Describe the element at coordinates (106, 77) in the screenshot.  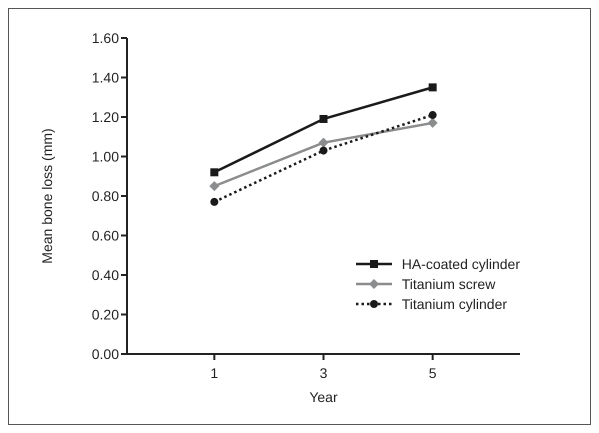
I see `y-tick-label: 1.40` at that location.